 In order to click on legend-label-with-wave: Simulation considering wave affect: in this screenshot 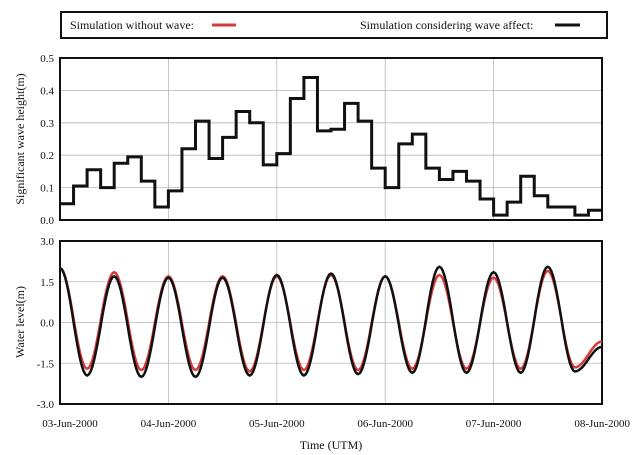, I will do `click(446, 25)`.